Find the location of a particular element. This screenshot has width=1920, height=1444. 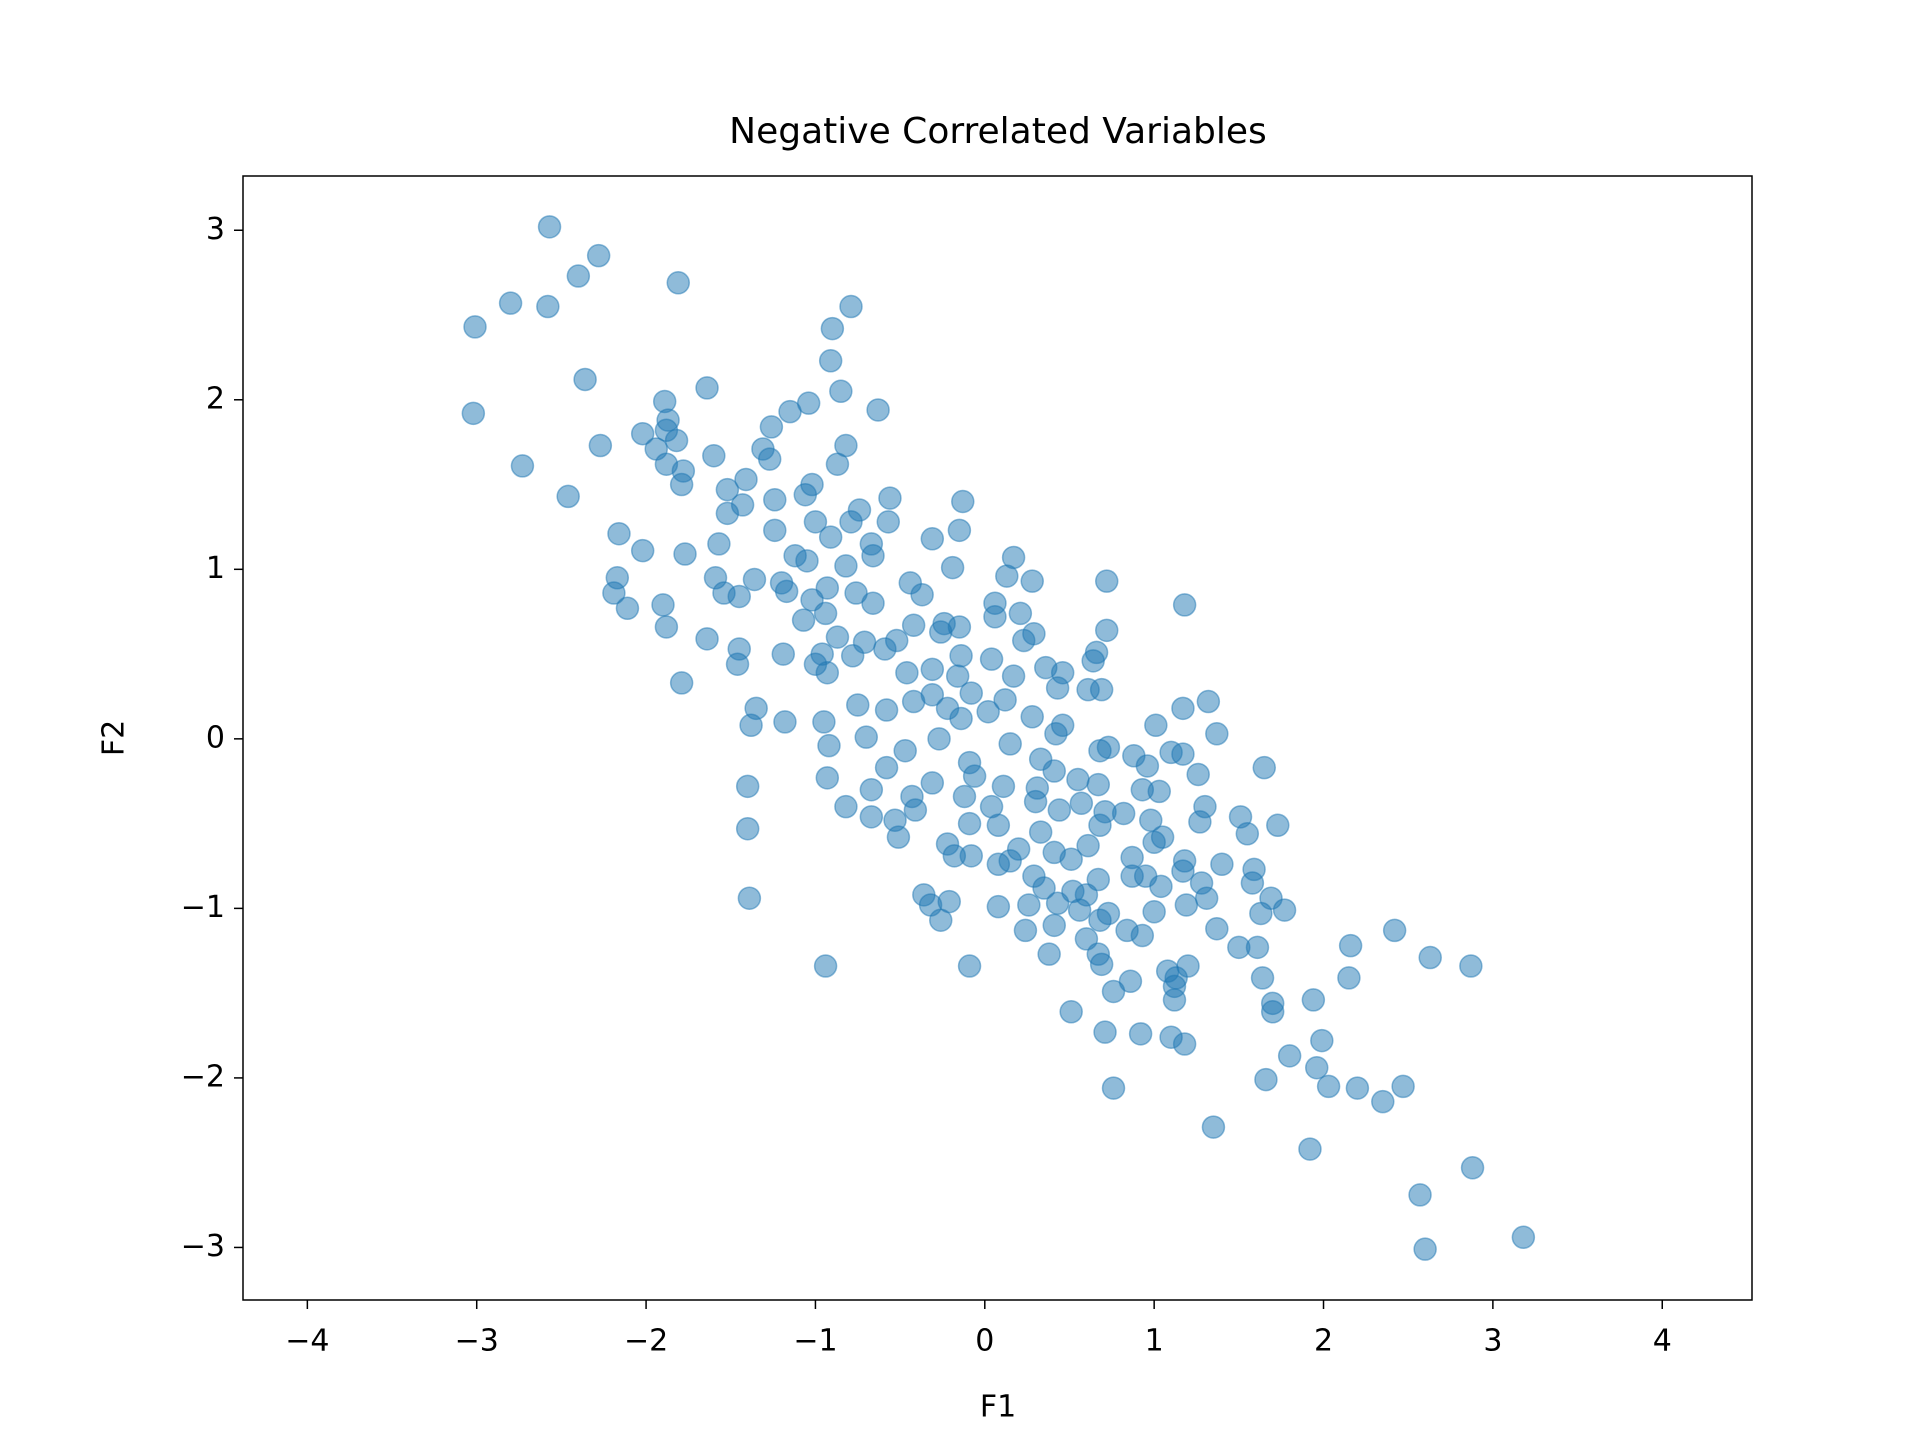

y-tick-label: −2 is located at coordinates (203, 1076).